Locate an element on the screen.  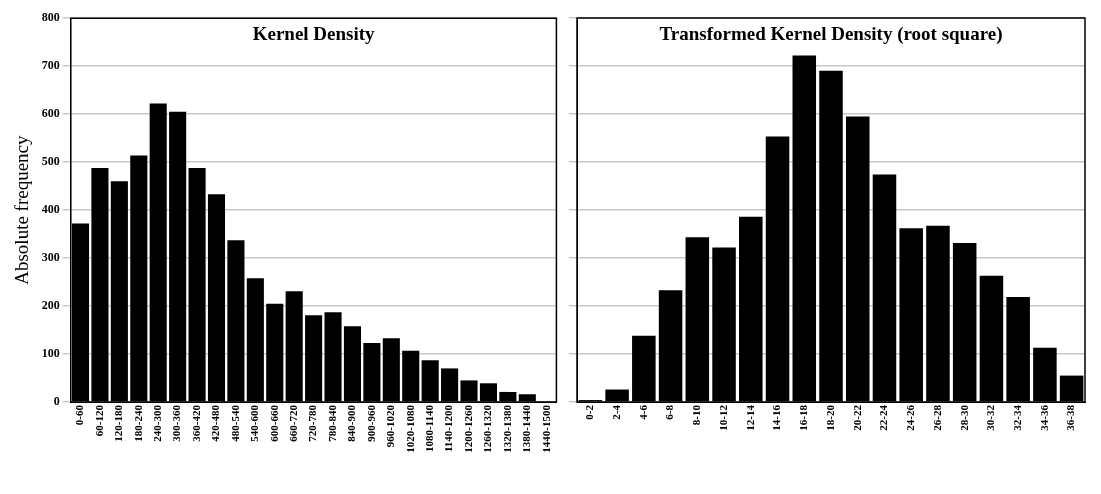
x-tick-label: 60-120 is located at coordinates (98, 420).